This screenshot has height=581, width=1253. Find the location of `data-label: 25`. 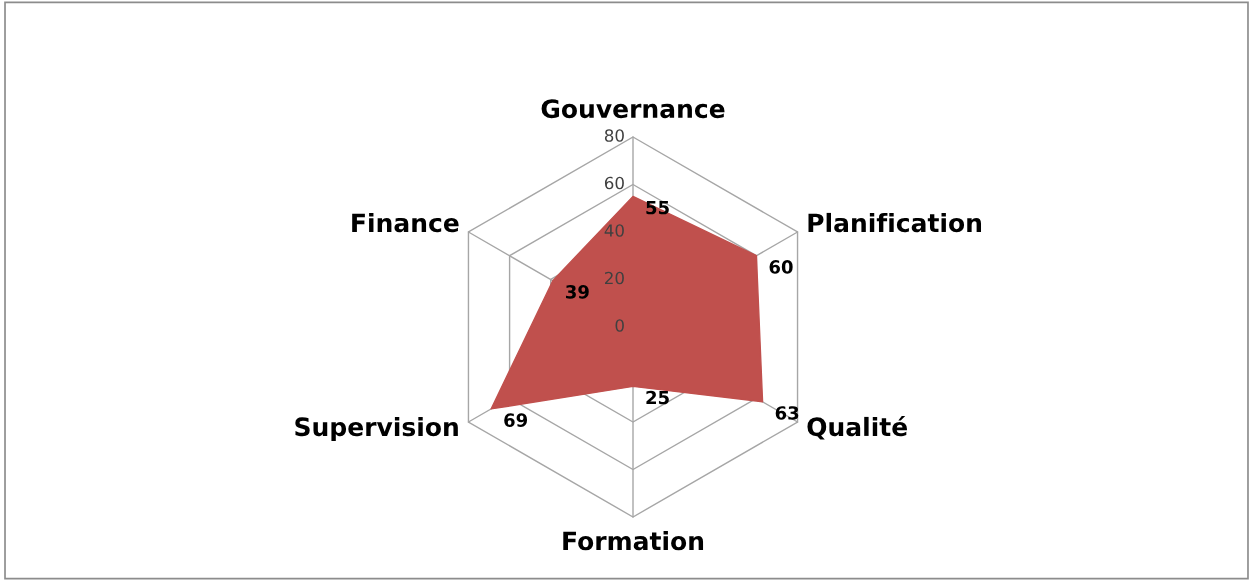

data-label: 25 is located at coordinates (657, 397).